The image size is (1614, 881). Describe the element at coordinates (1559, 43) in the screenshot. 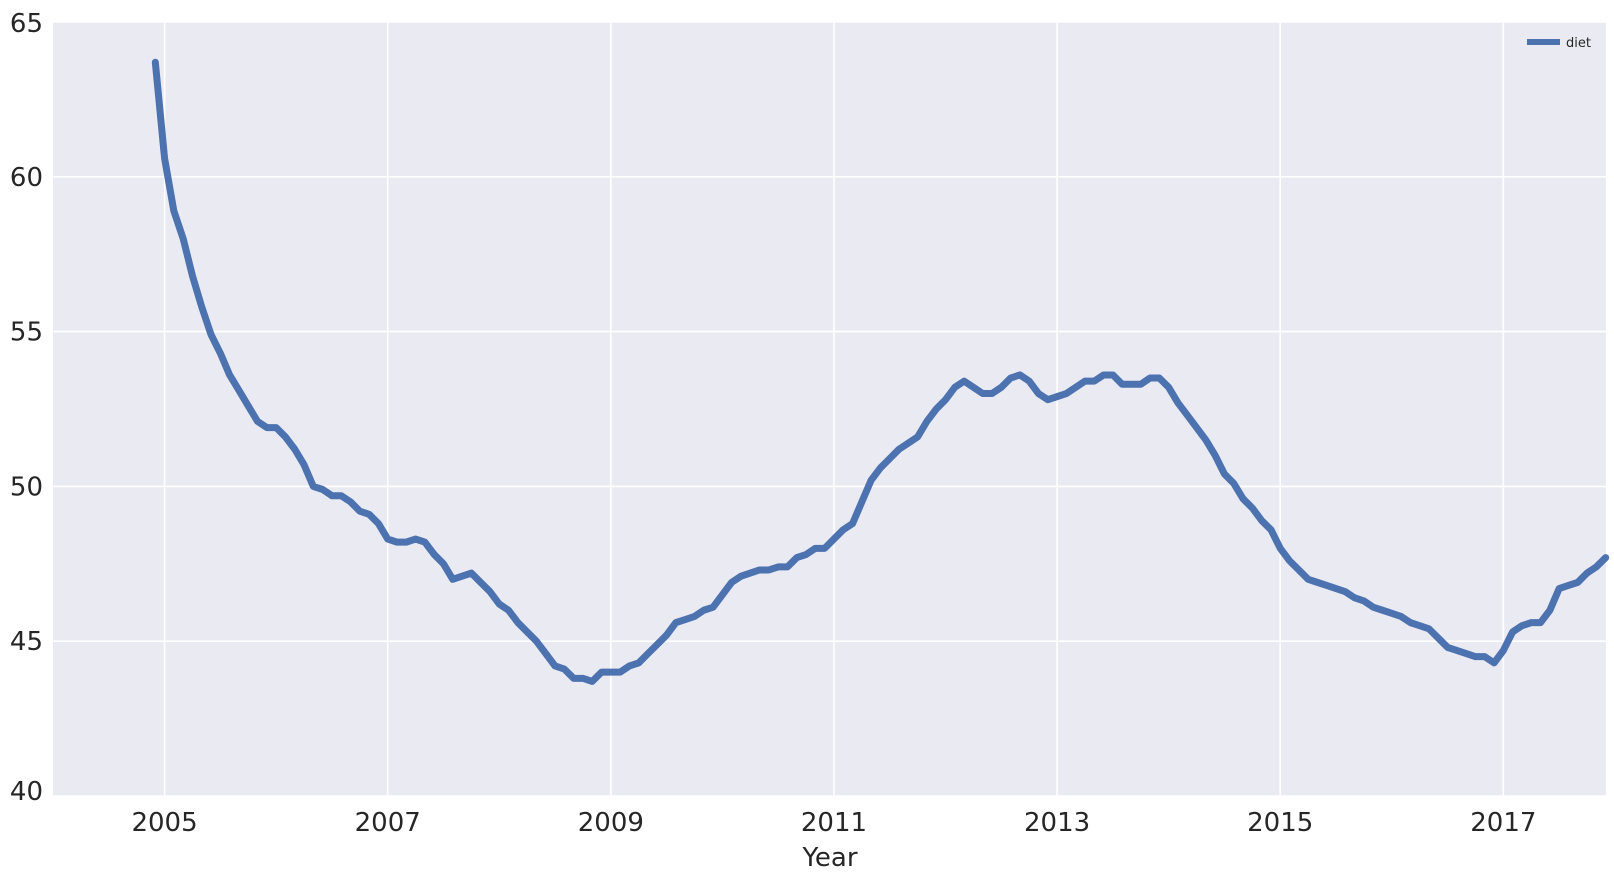

I see `legend: diet` at that location.